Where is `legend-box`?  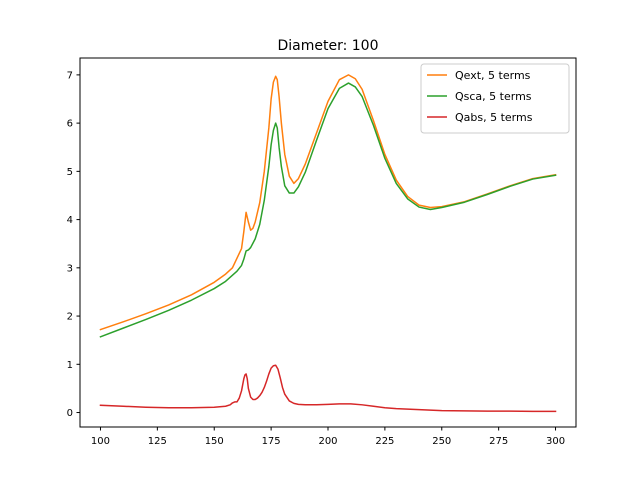
legend-box is located at coordinates (495, 98).